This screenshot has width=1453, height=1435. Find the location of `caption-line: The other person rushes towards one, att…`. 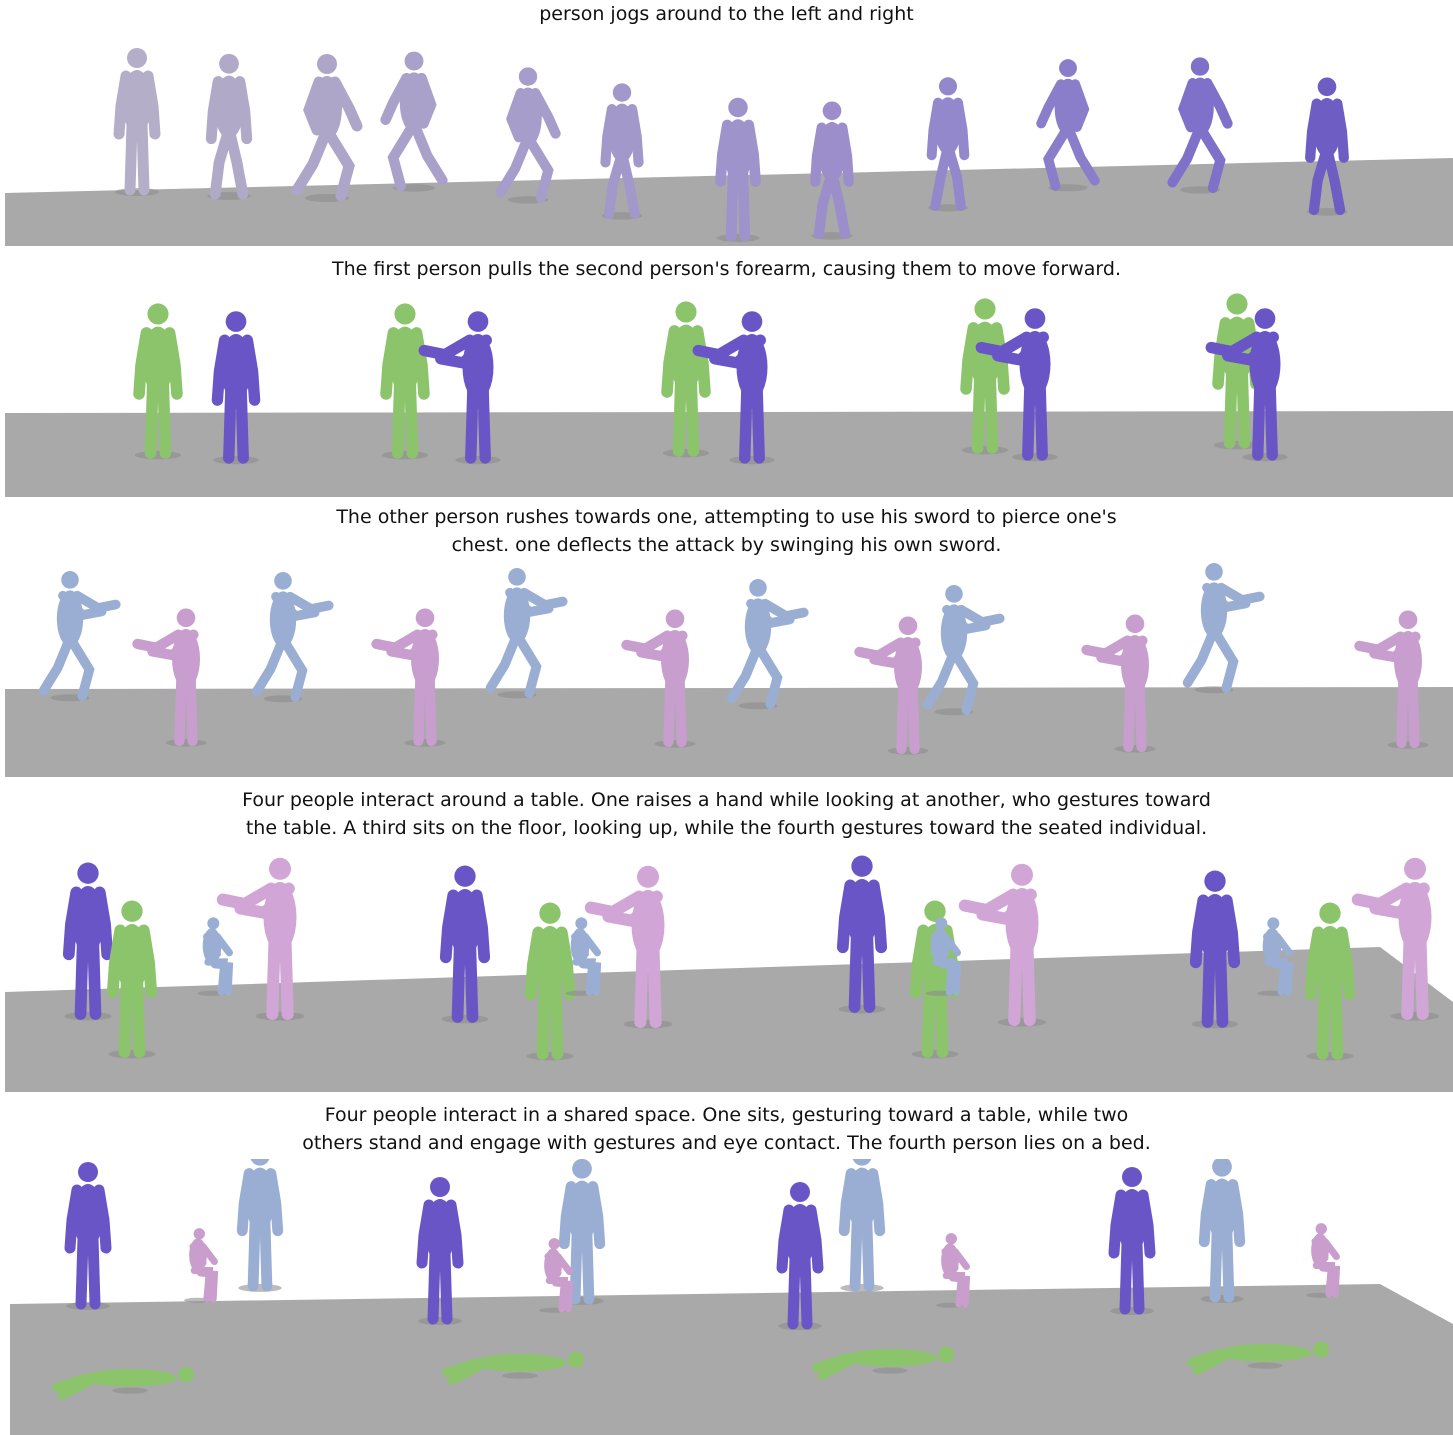

caption-line: The other person rushes towards one, att… is located at coordinates (726, 517).